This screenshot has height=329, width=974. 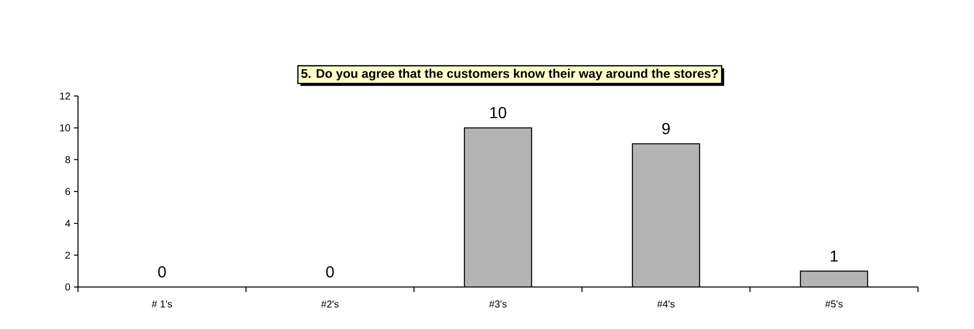 I want to click on y-tick-label: 4, so click(x=67, y=223).